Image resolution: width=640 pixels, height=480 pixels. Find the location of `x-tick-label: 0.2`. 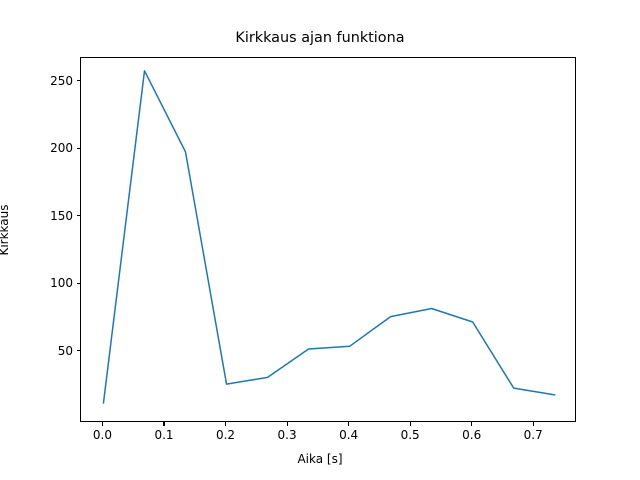

x-tick-label: 0.2 is located at coordinates (225, 435).